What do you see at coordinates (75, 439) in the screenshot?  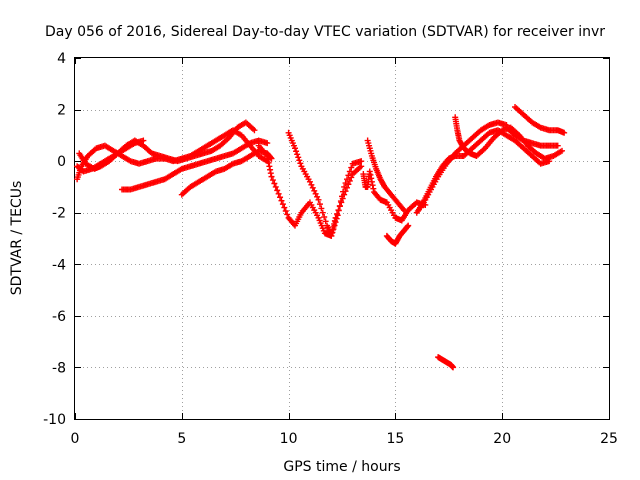 I see `x-tick-label: 0` at bounding box center [75, 439].